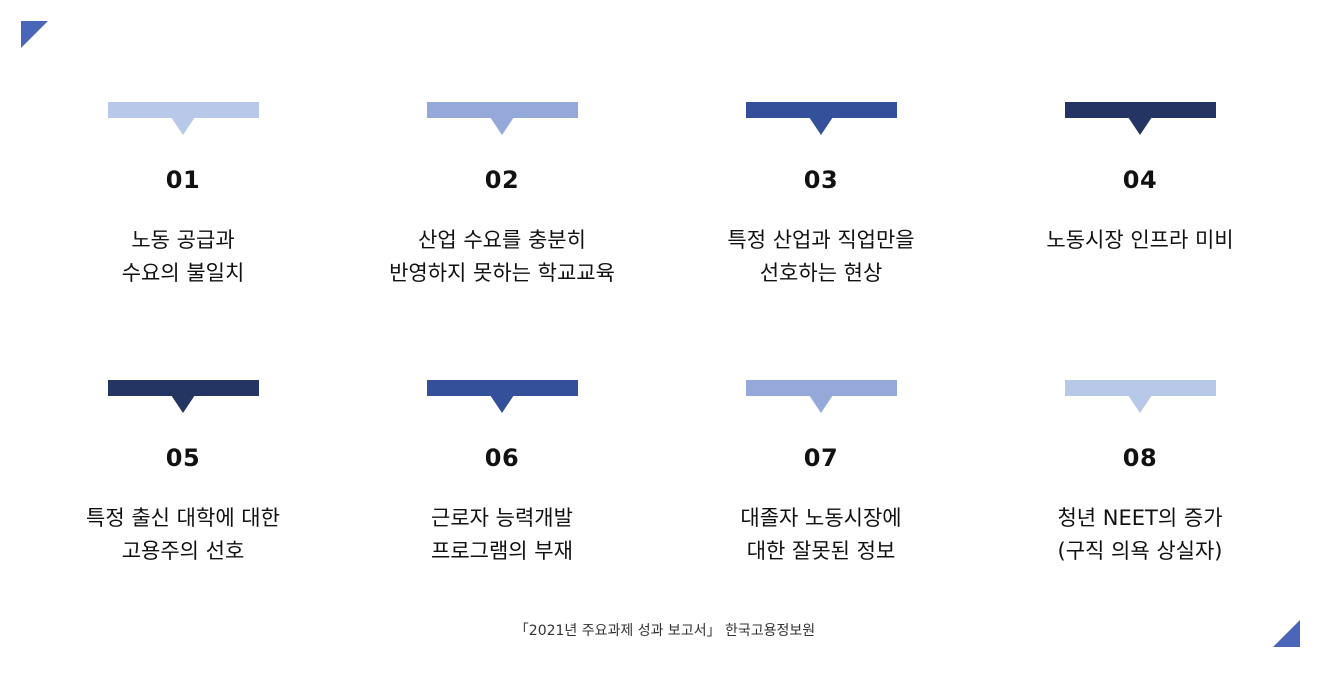  Describe the element at coordinates (502, 256) in the screenshot. I see `factor-description: 산업 수요를 충분히 반영하지 못하는 학교교육` at that location.